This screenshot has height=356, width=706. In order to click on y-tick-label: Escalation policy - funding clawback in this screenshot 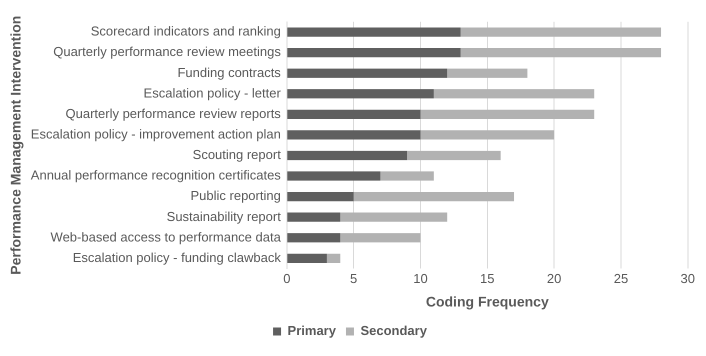, I will do `click(177, 257)`.